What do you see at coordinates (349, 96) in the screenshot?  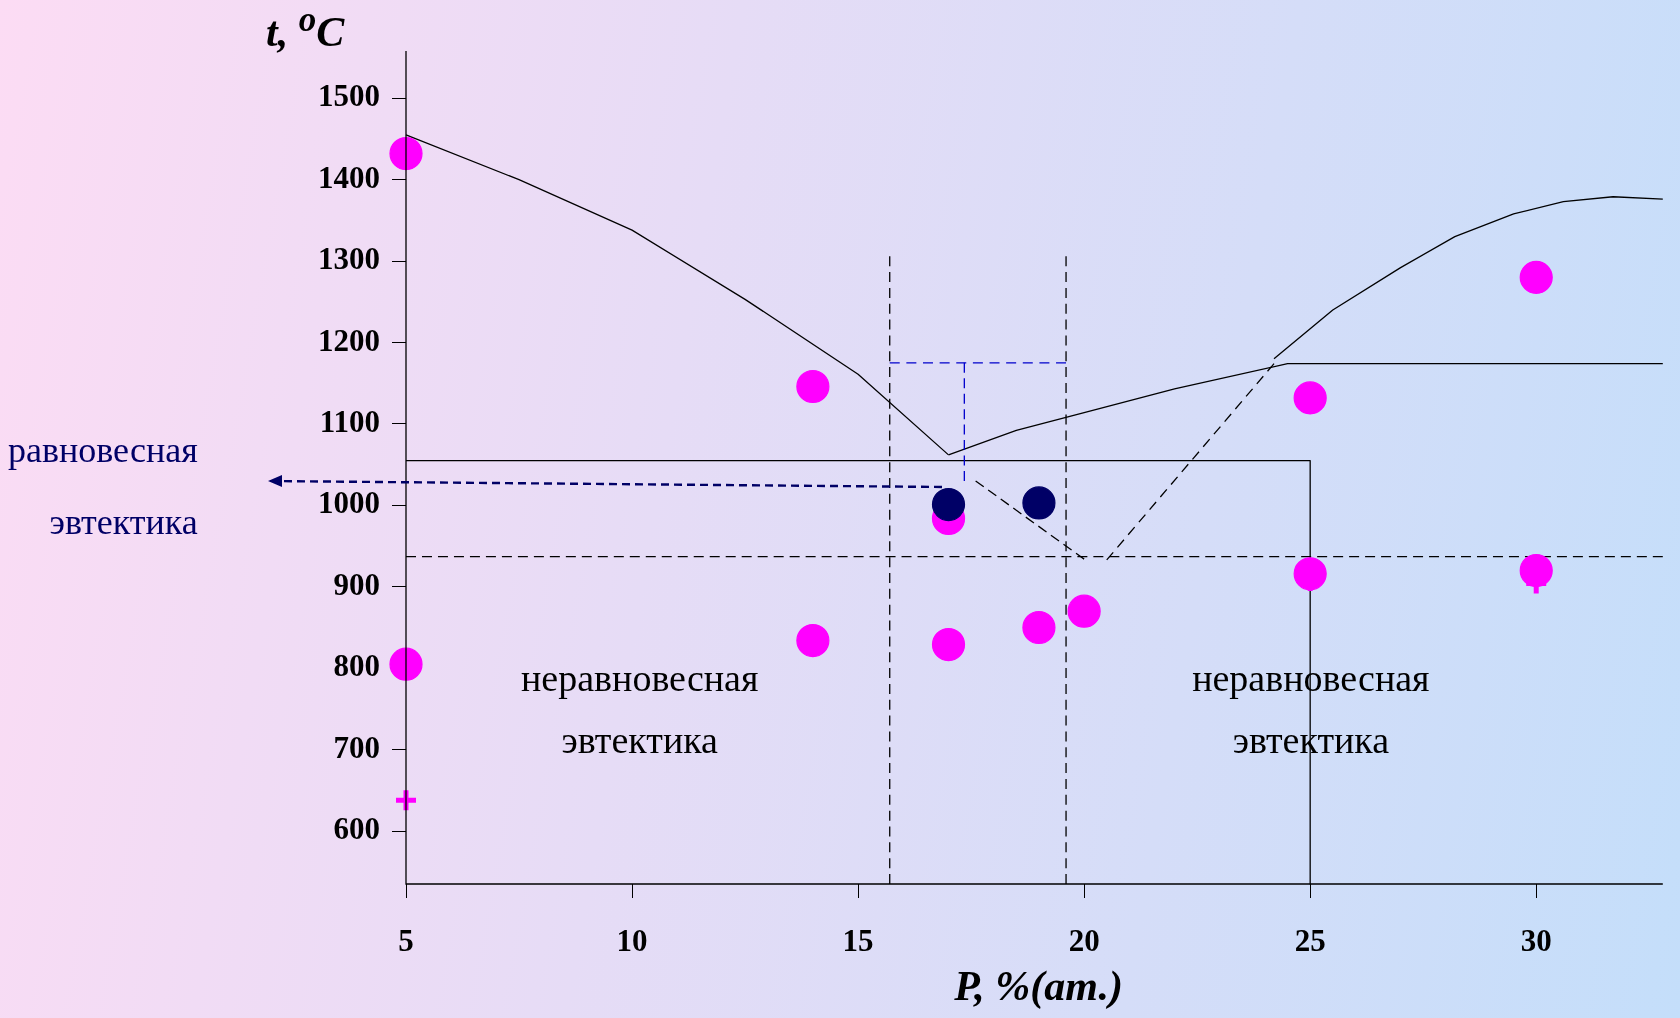 I see `y-tick-label: 1500` at bounding box center [349, 96].